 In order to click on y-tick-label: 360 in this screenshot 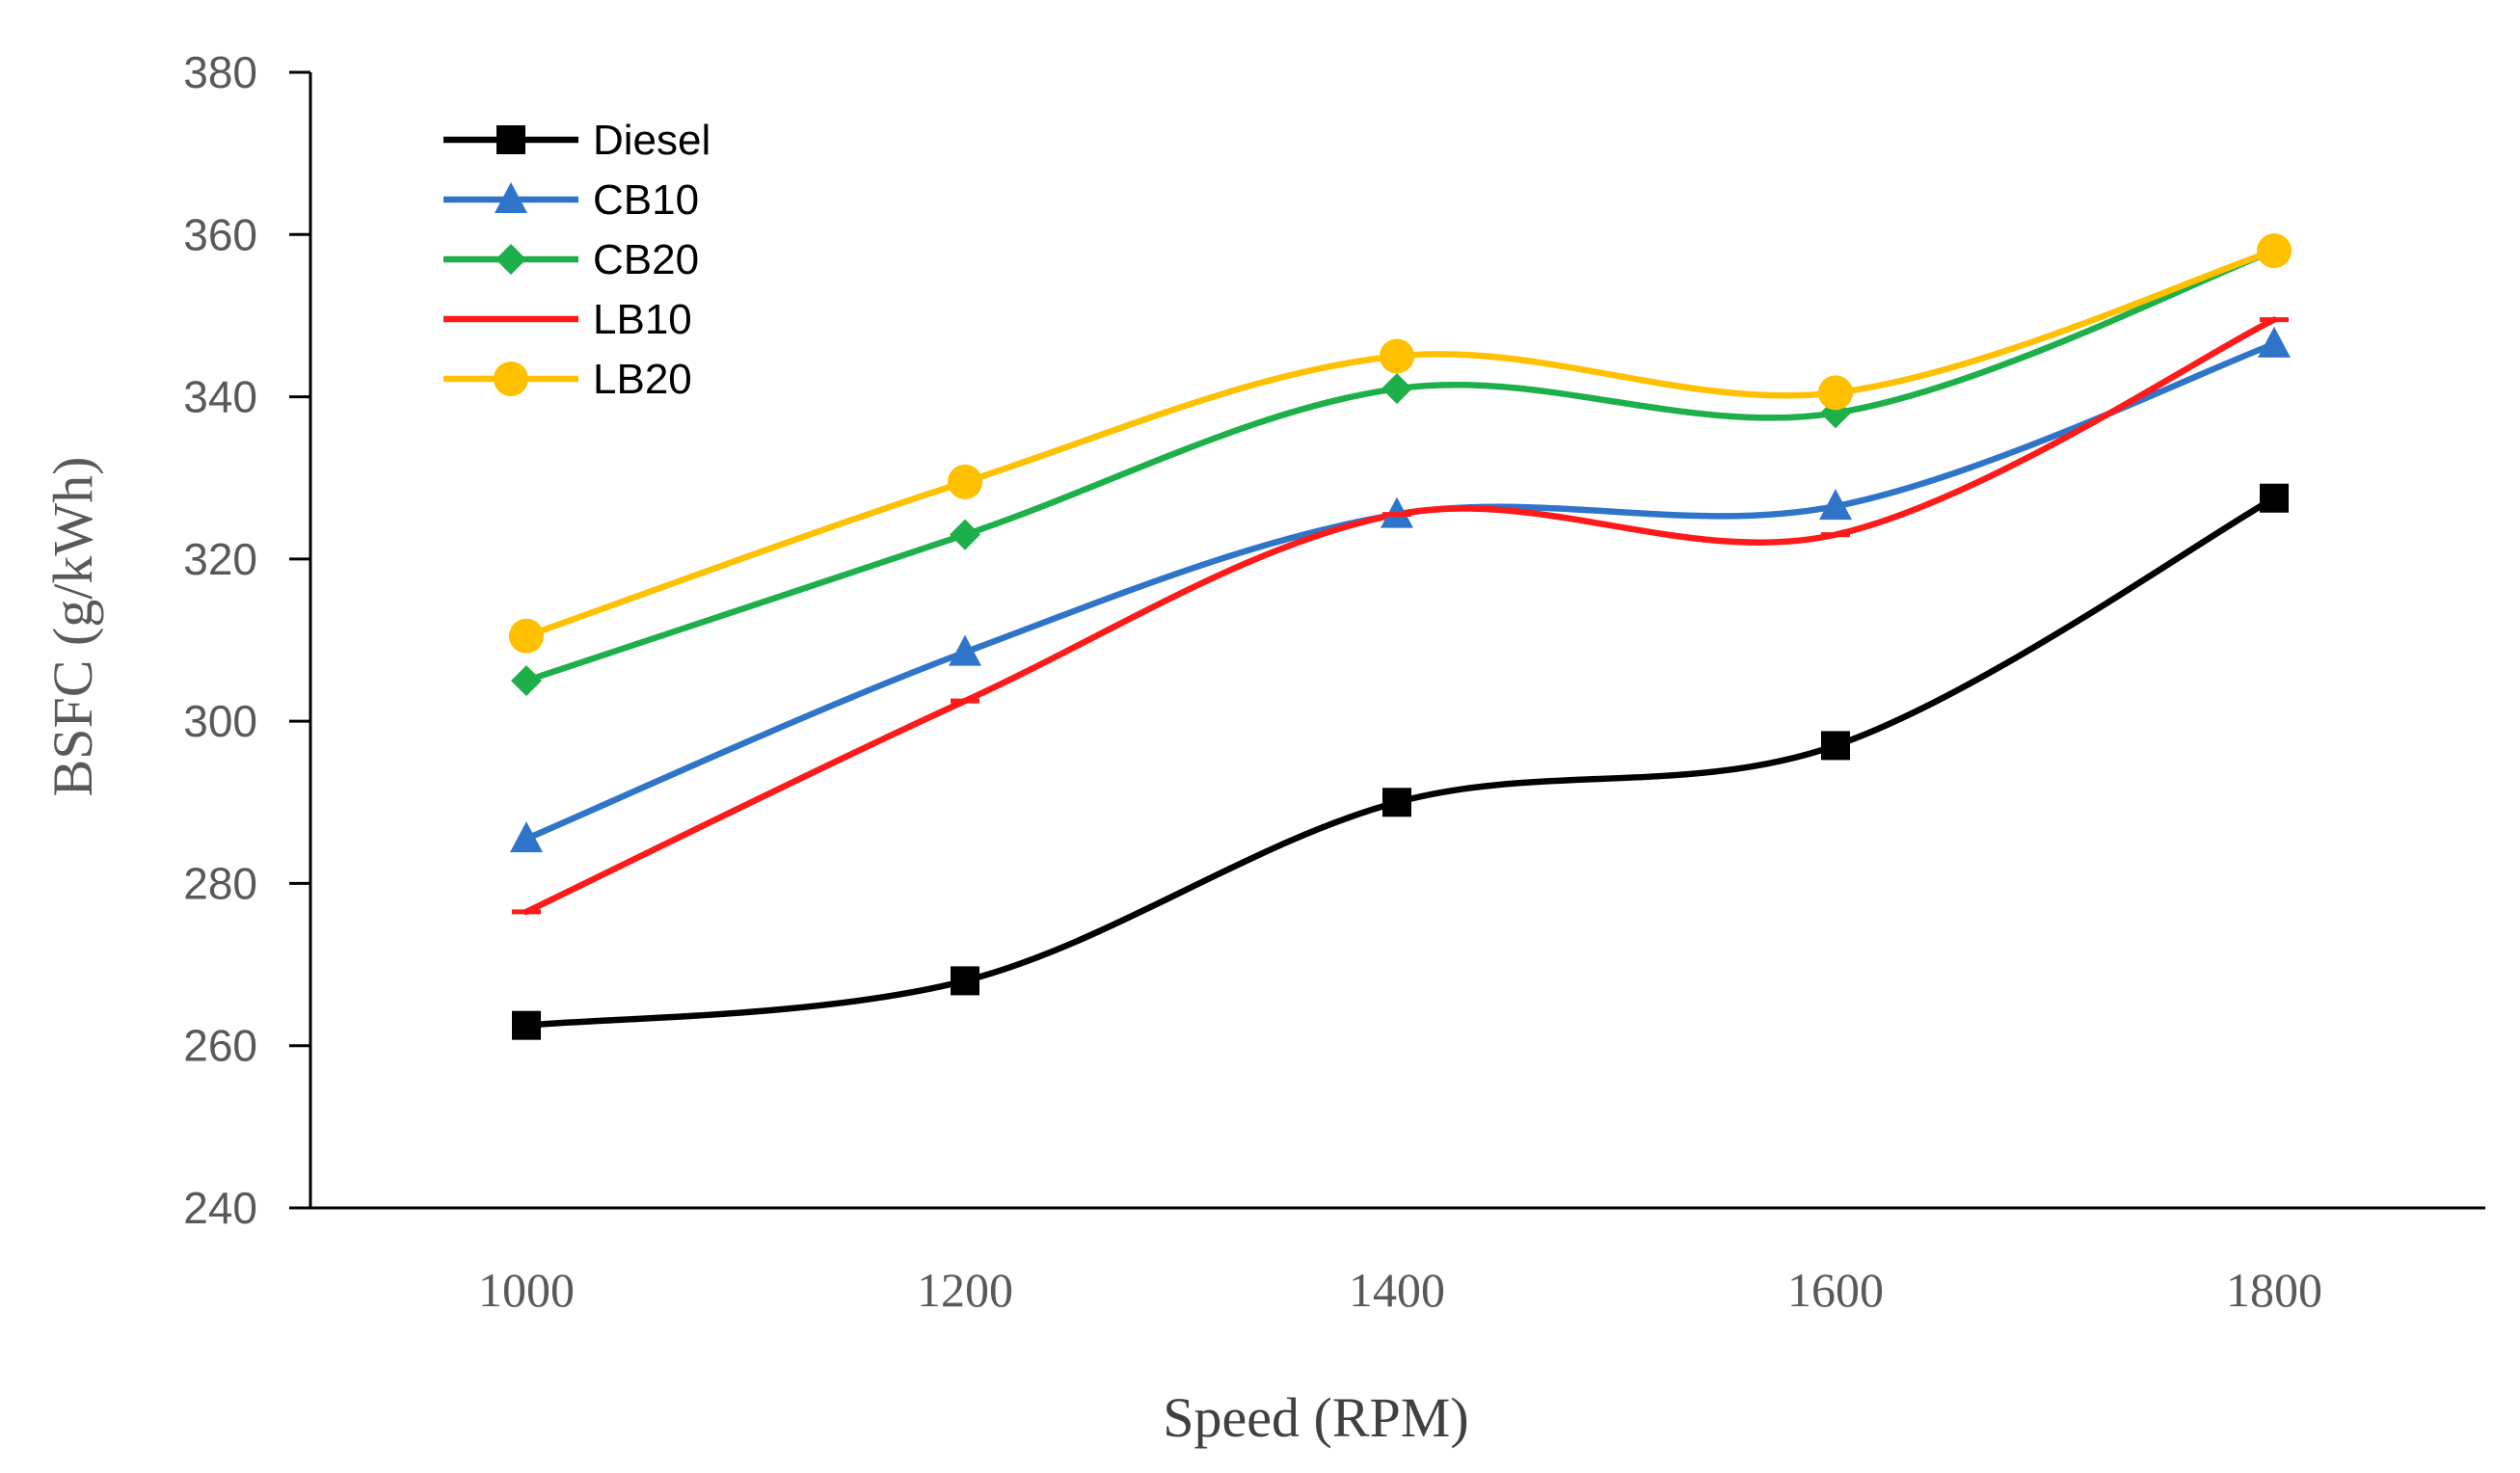, I will do `click(220, 234)`.